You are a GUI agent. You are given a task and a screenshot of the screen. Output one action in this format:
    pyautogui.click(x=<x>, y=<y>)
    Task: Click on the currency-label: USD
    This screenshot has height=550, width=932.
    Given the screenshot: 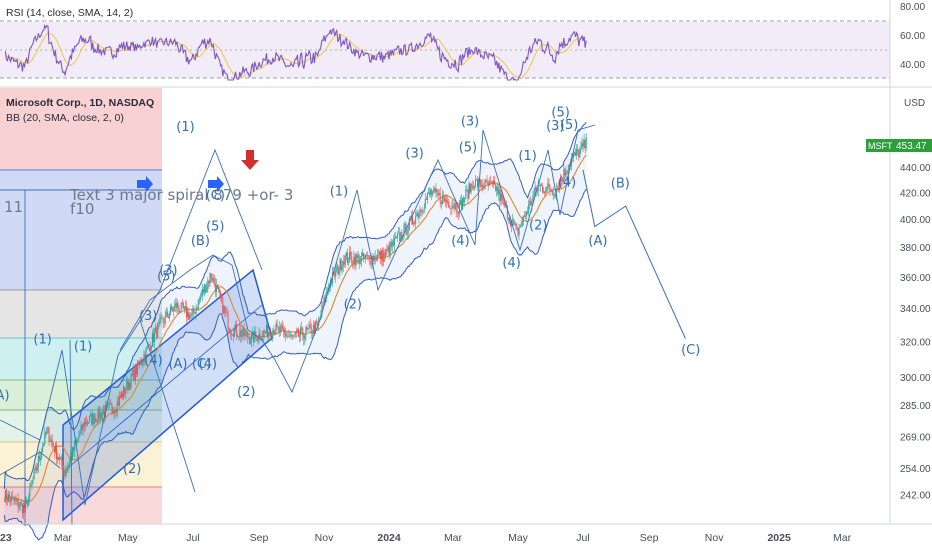 What is the action you would take?
    pyautogui.click(x=914, y=103)
    